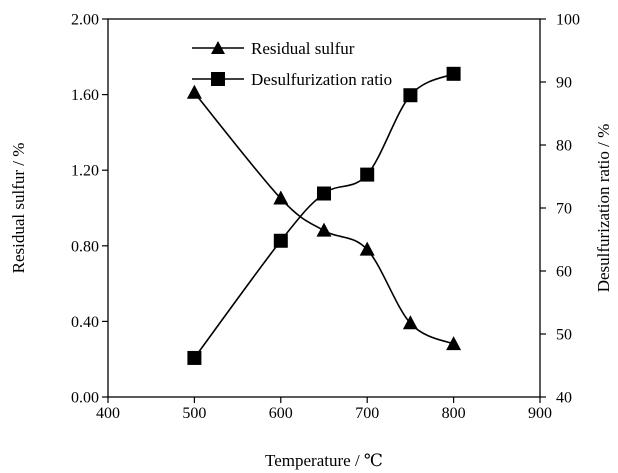 This screenshot has width=618, height=473. Describe the element at coordinates (324, 460) in the screenshot. I see `x-axis-title: Temperature / ℃` at that location.